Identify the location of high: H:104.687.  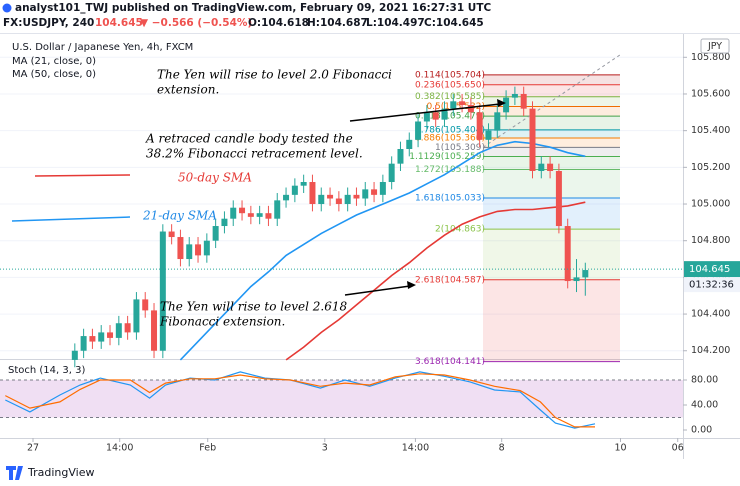
(337, 23).